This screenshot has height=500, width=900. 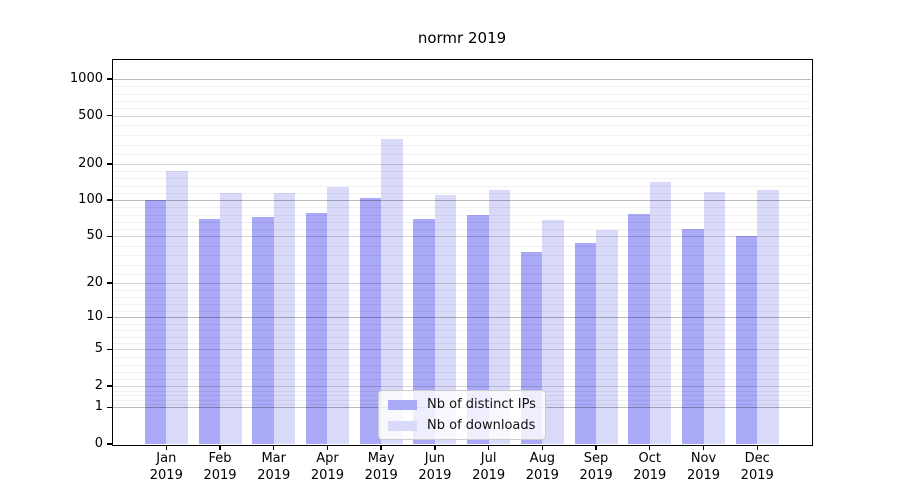 What do you see at coordinates (704, 467) in the screenshot?
I see `x-axis-label: Nov 2019` at bounding box center [704, 467].